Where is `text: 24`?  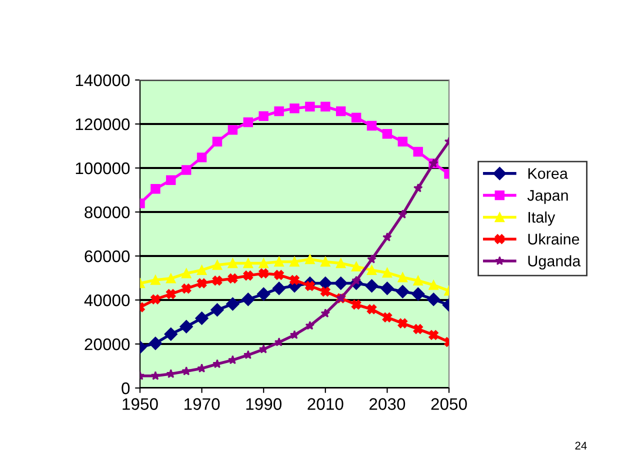
text: 24 is located at coordinates (581, 446).